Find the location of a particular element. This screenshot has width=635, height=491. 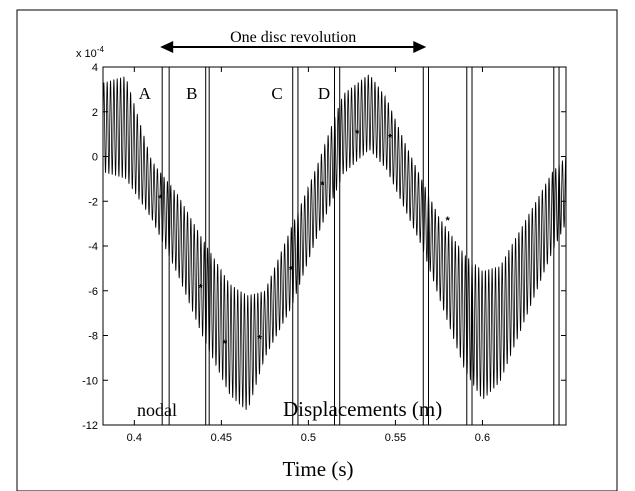

revolution-arrow is located at coordinates (293, 47).